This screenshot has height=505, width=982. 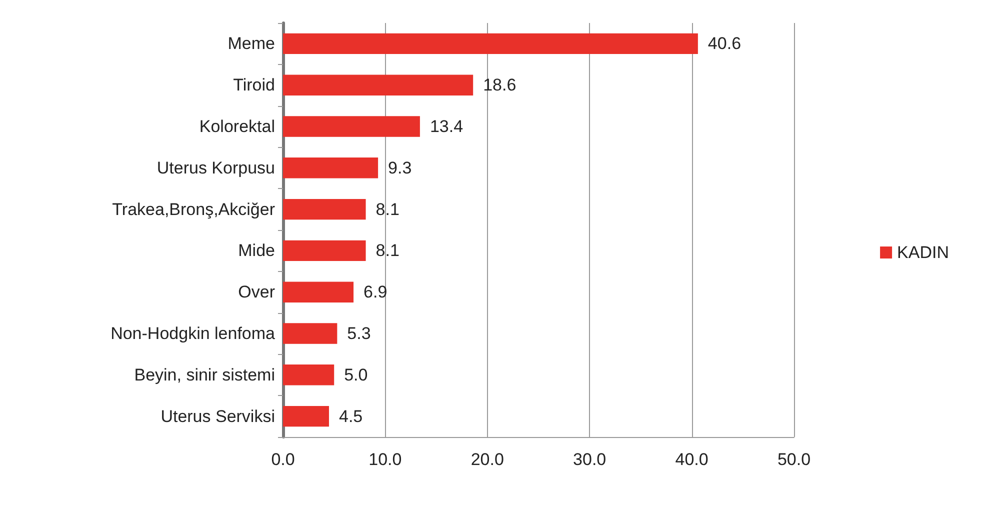 I want to click on x-tick-label: 50.0, so click(x=794, y=459).